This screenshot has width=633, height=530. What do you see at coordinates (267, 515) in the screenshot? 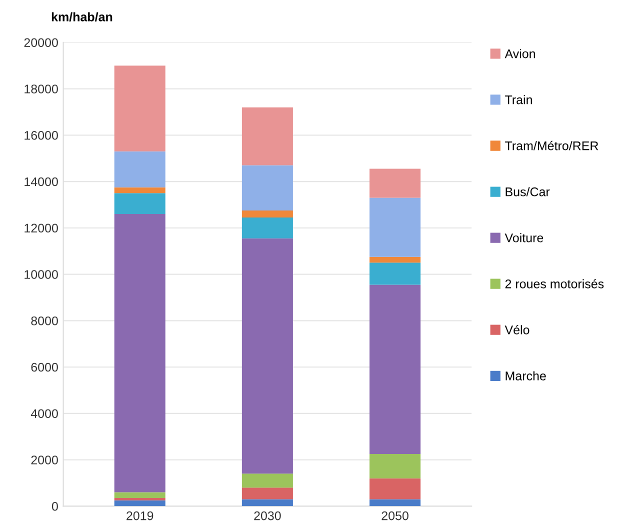
I see `x-tick-label: 2030` at bounding box center [267, 515].